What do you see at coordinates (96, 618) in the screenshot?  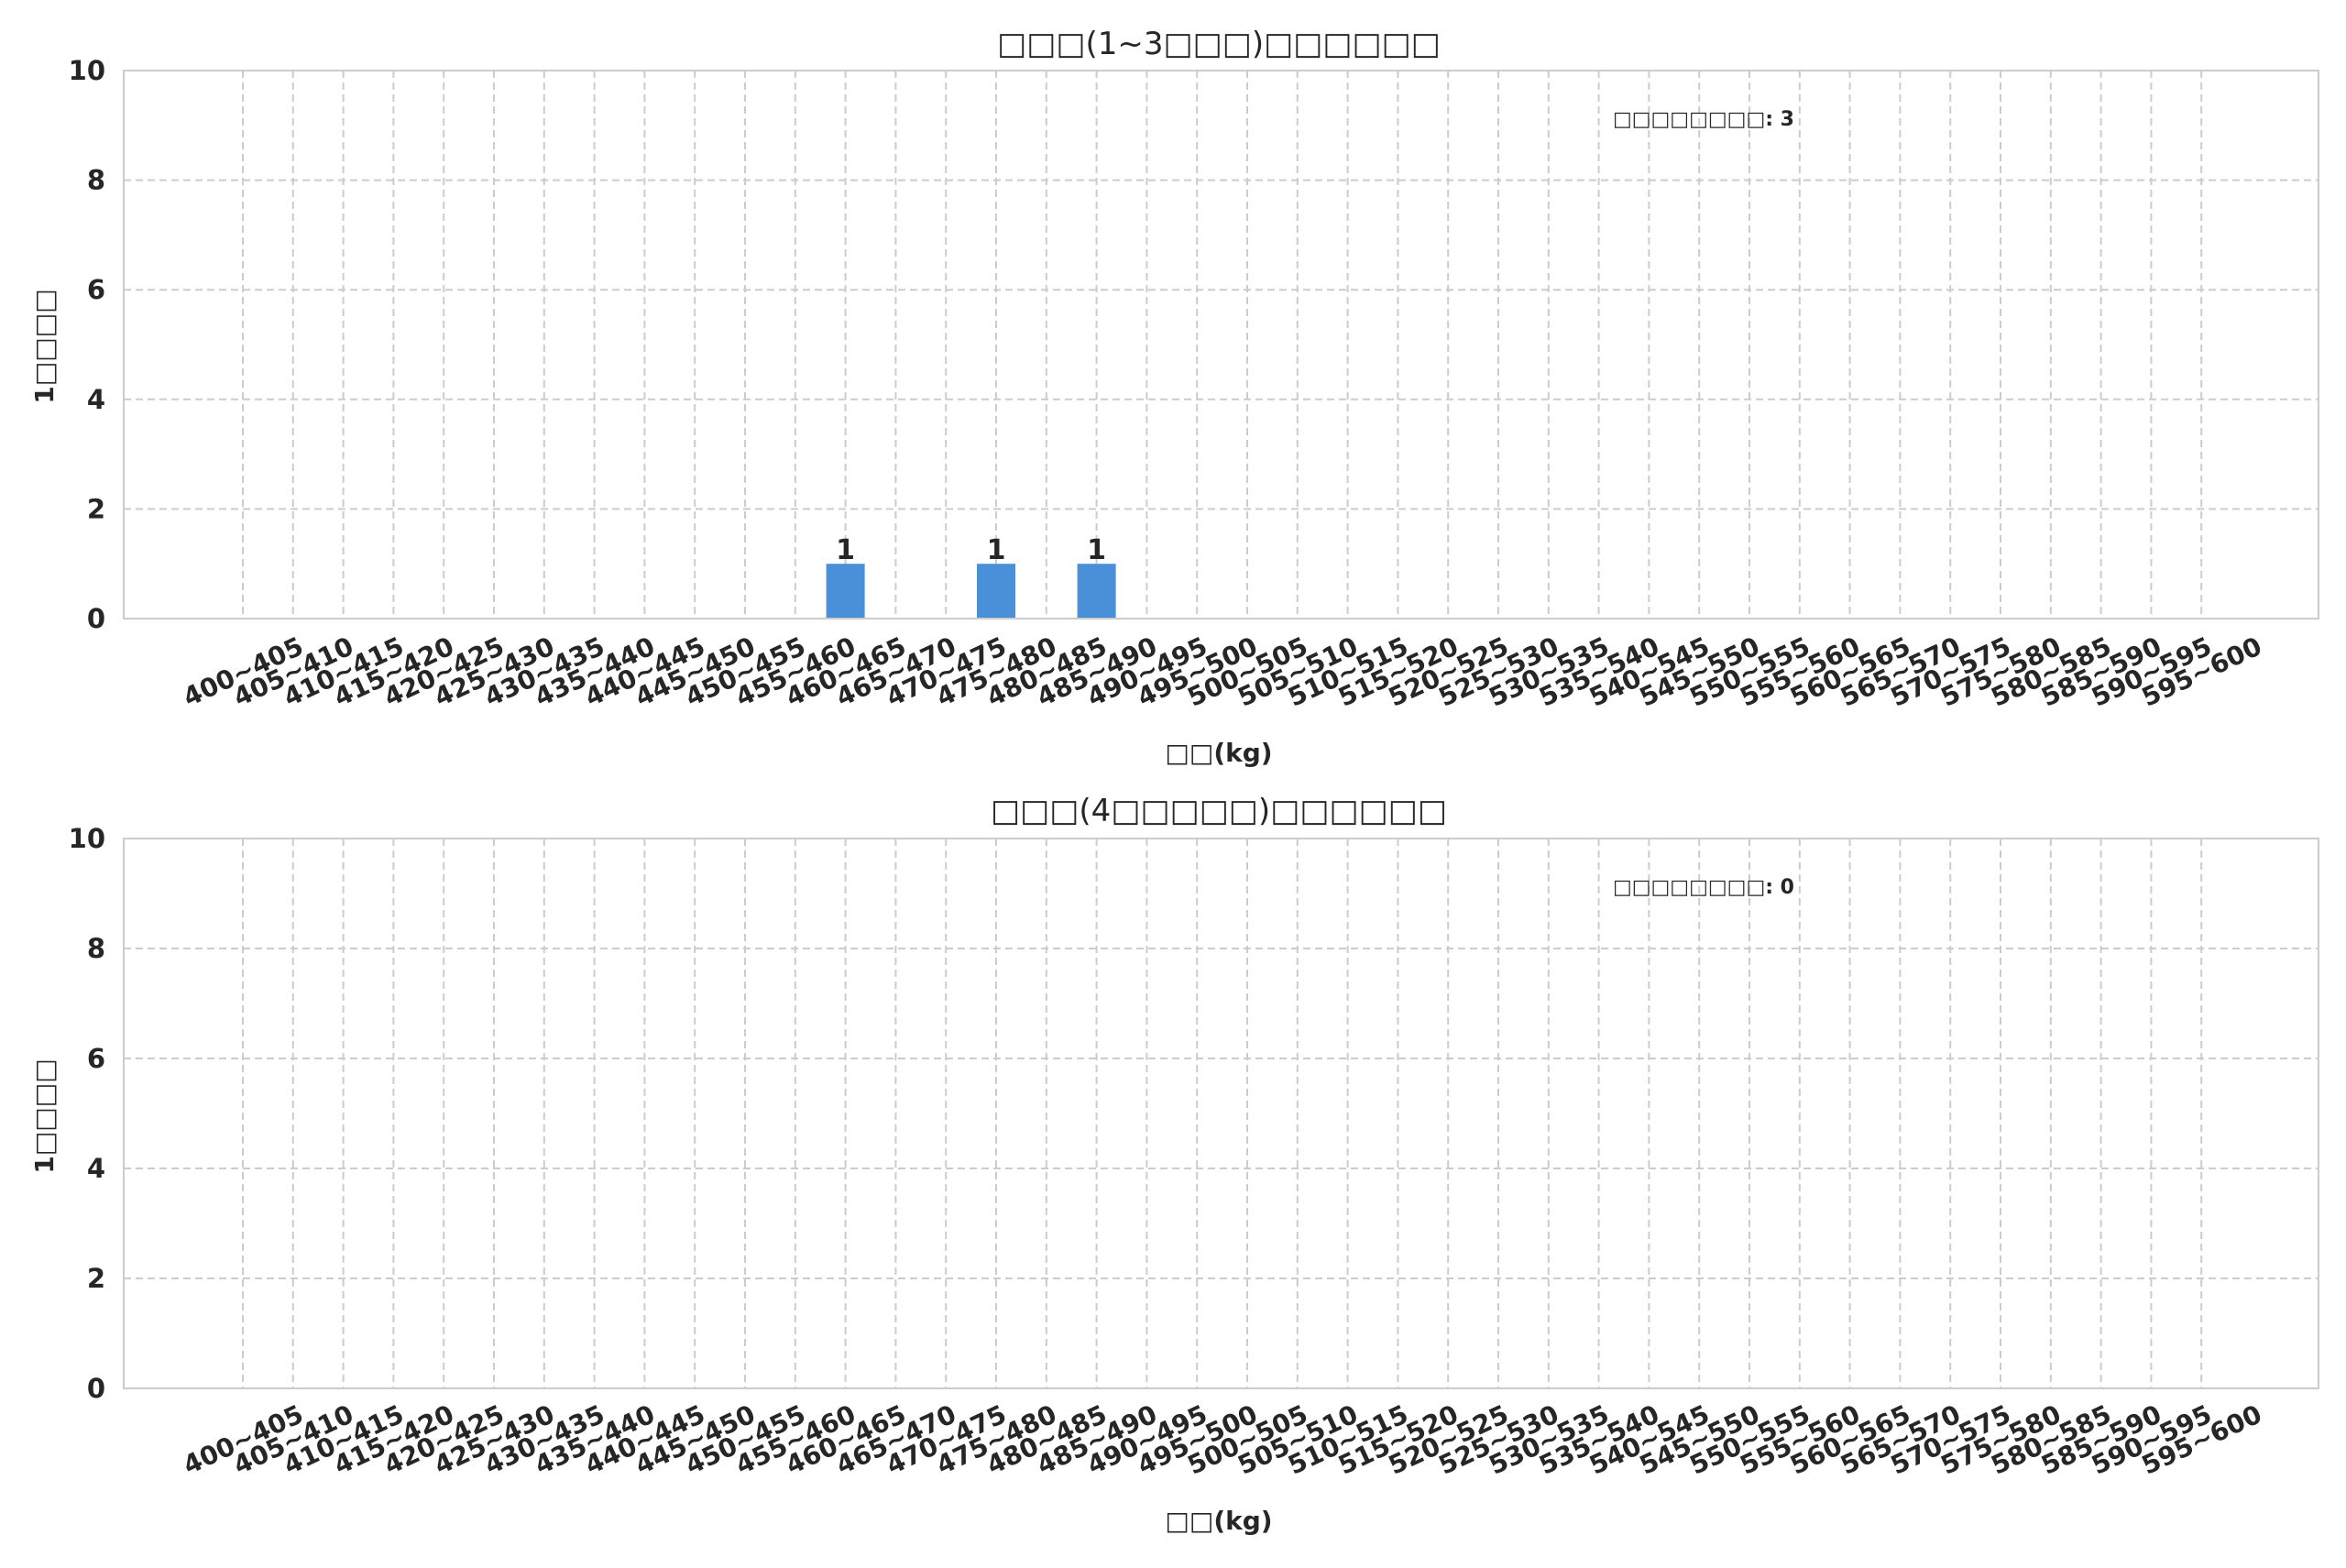 I see `upper-y-tick-label: 0` at bounding box center [96, 618].